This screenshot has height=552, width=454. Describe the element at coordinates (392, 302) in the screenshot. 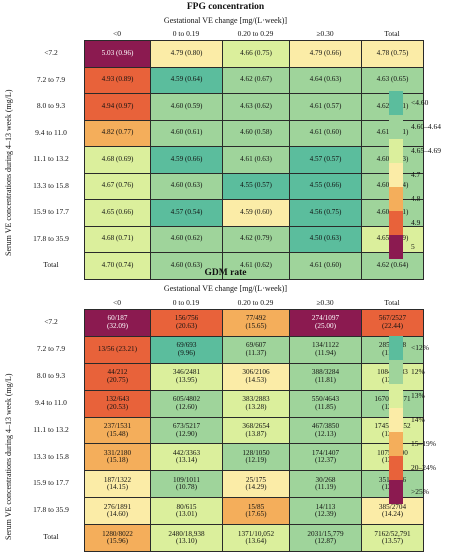

I see `column-header: Total` at that location.